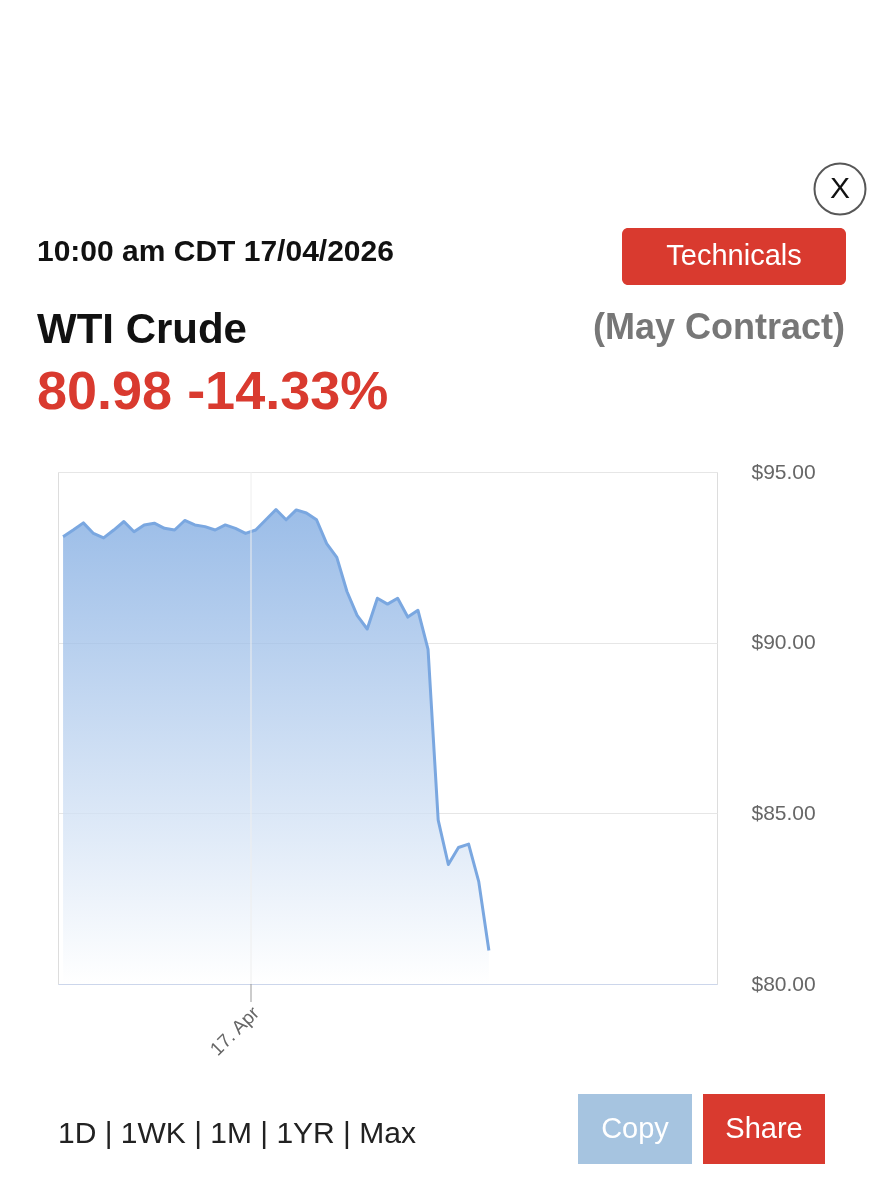  I want to click on text: Share, so click(764, 1128).